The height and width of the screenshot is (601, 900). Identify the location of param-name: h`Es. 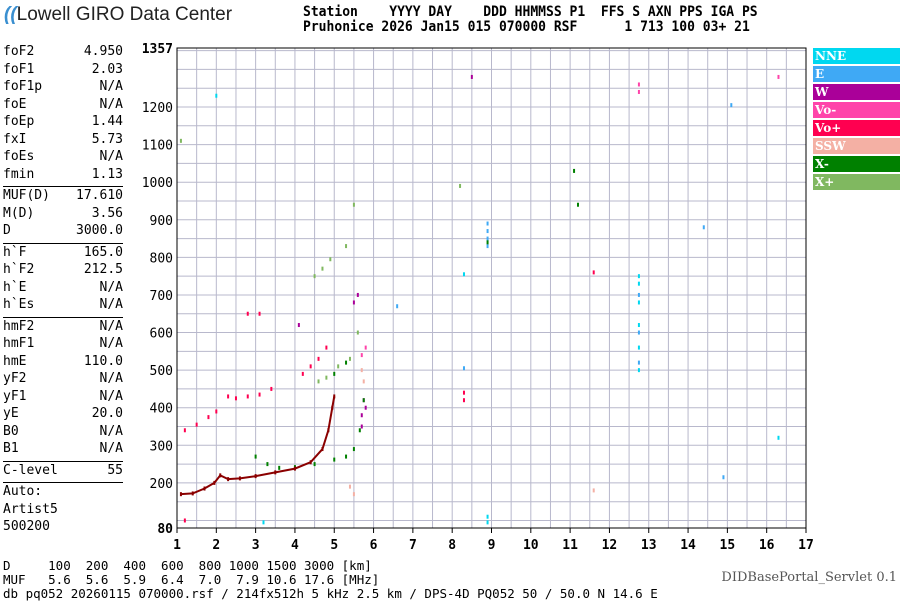
(19, 304).